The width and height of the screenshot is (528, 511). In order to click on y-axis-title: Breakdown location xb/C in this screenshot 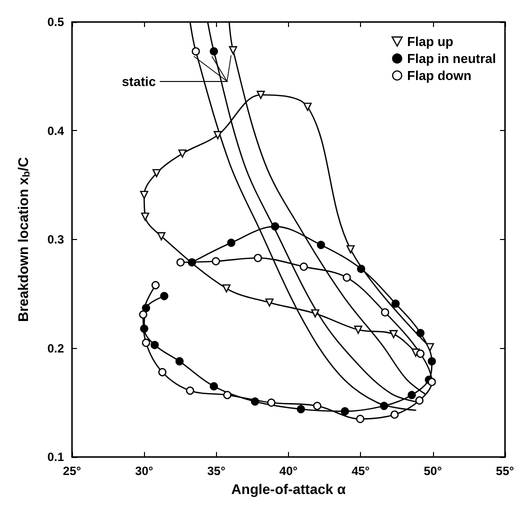, I will do `click(23, 239)`.